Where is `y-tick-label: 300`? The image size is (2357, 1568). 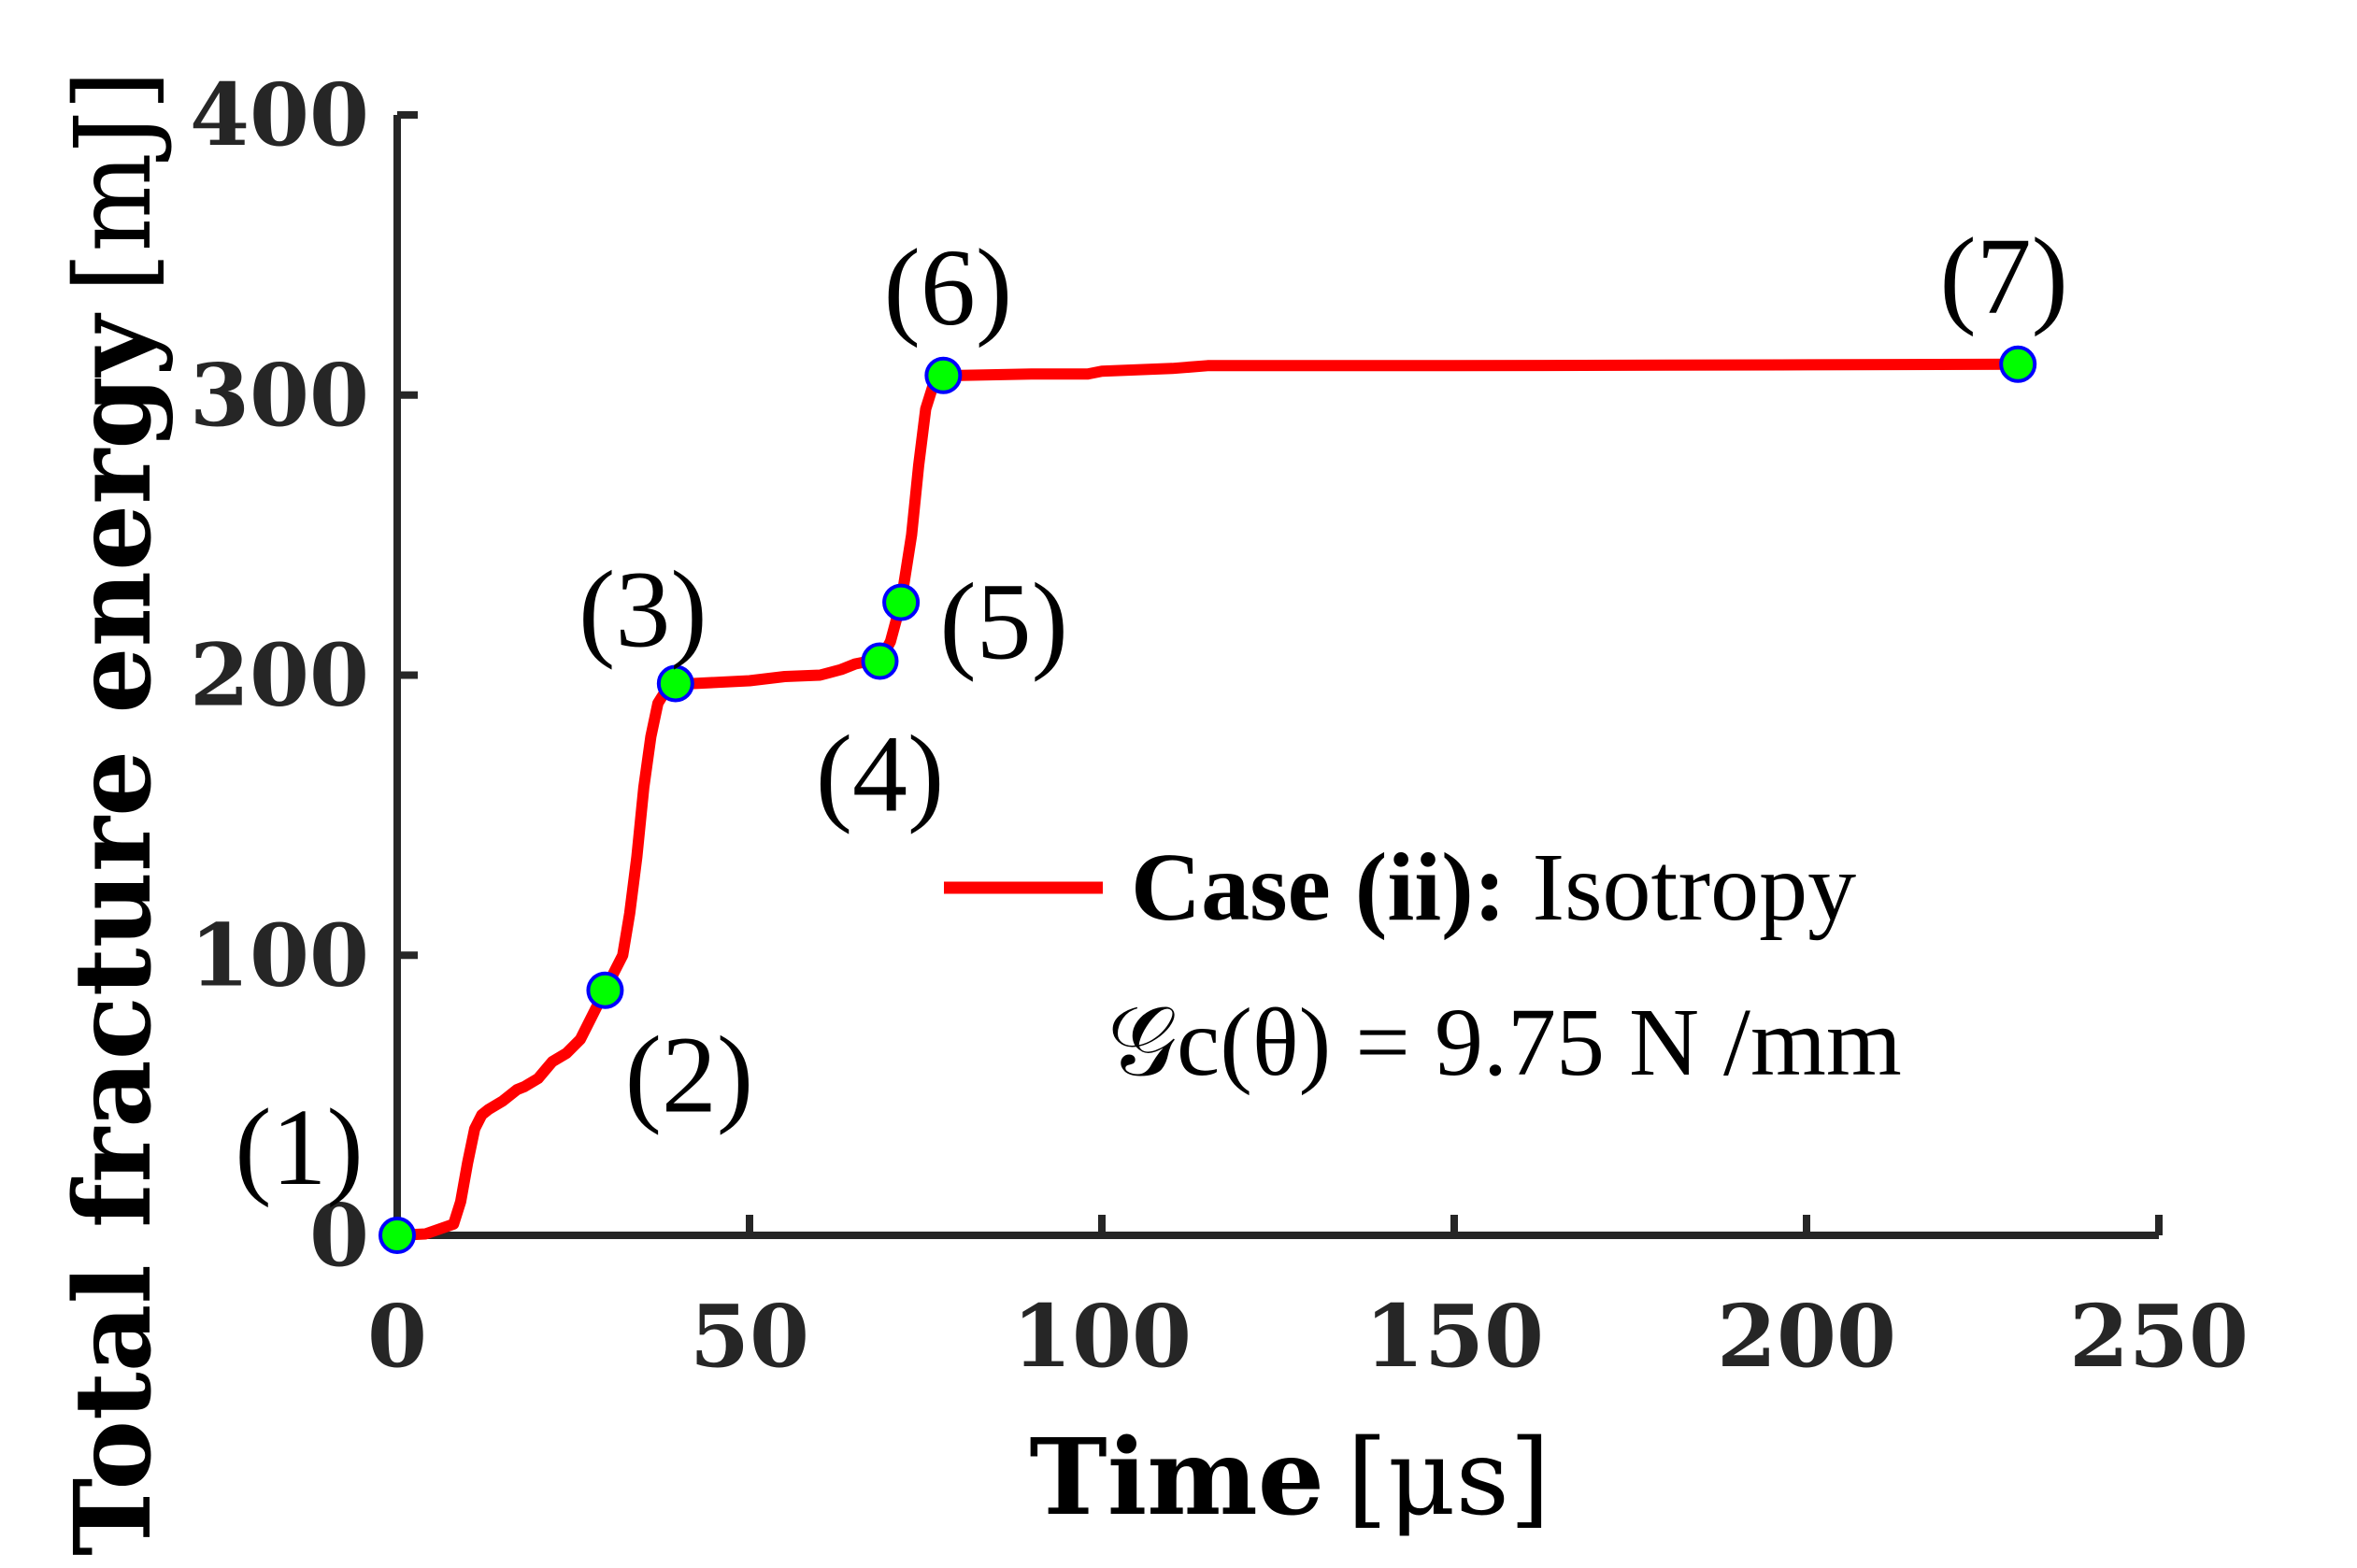
y-tick-label: 300 is located at coordinates (280, 396).